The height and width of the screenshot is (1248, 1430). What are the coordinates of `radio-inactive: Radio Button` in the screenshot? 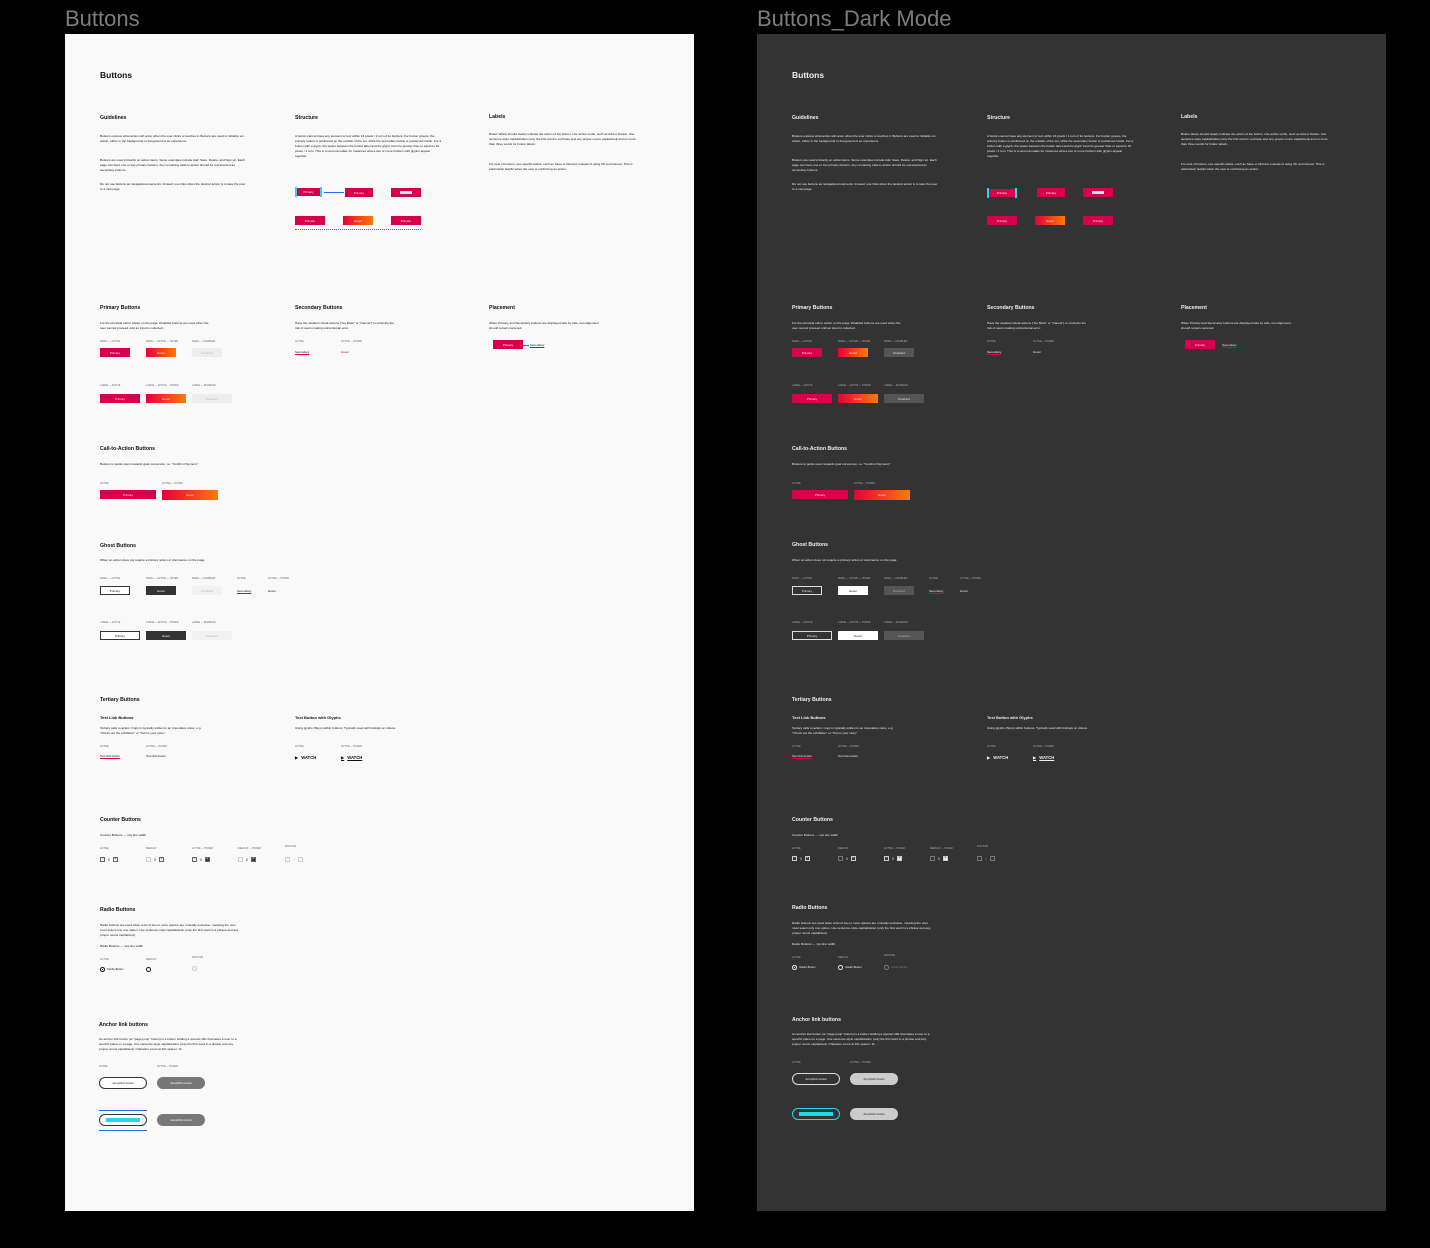 It's located at (896, 967).